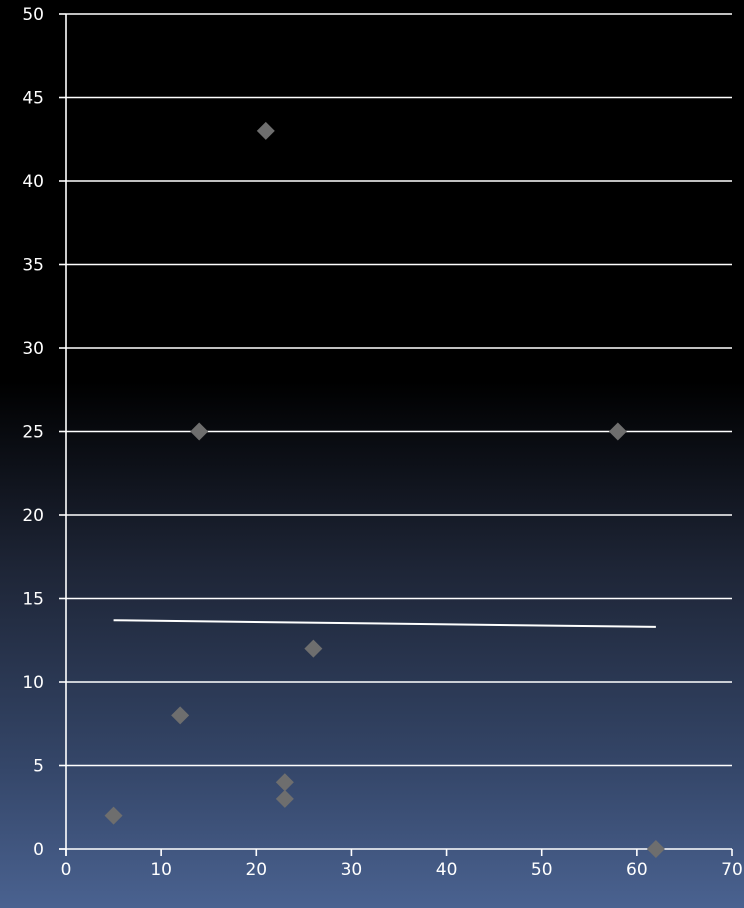  Describe the element at coordinates (732, 870) in the screenshot. I see `x-tick-label: 70` at that location.